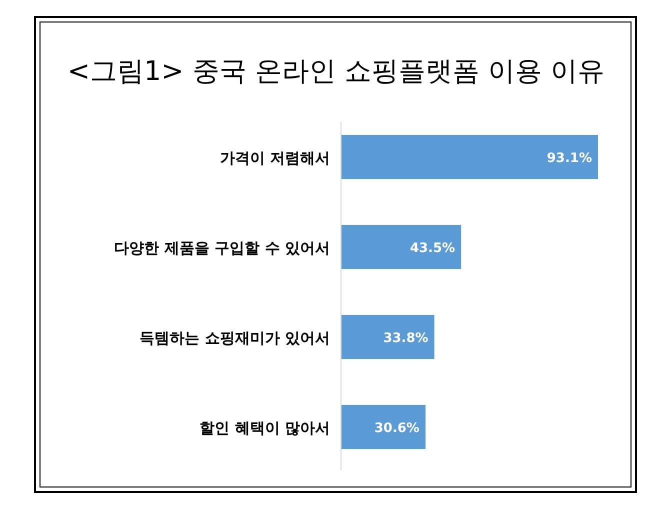 Image resolution: width=671 pixels, height=516 pixels. Describe the element at coordinates (222, 248) in the screenshot. I see `y-tick-label: 다양한 제품을 구입할 수 있어서` at that location.